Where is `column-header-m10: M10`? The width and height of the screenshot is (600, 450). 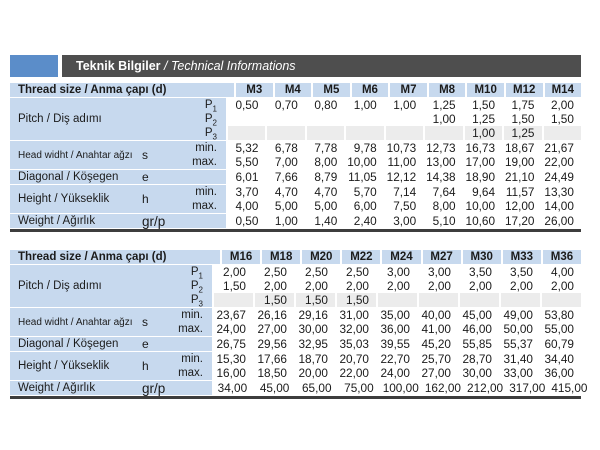
column-header-m10: M10 is located at coordinates (485, 90).